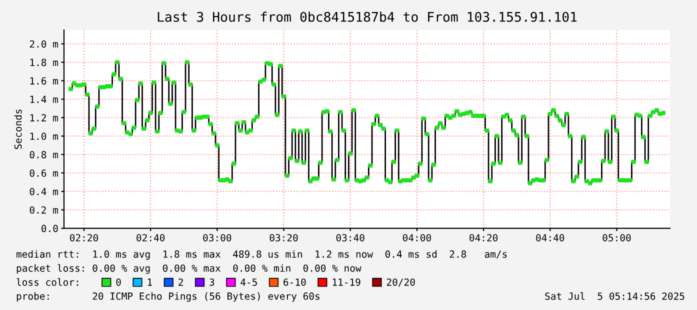  I want to click on legend-label: 6-10, so click(295, 282).